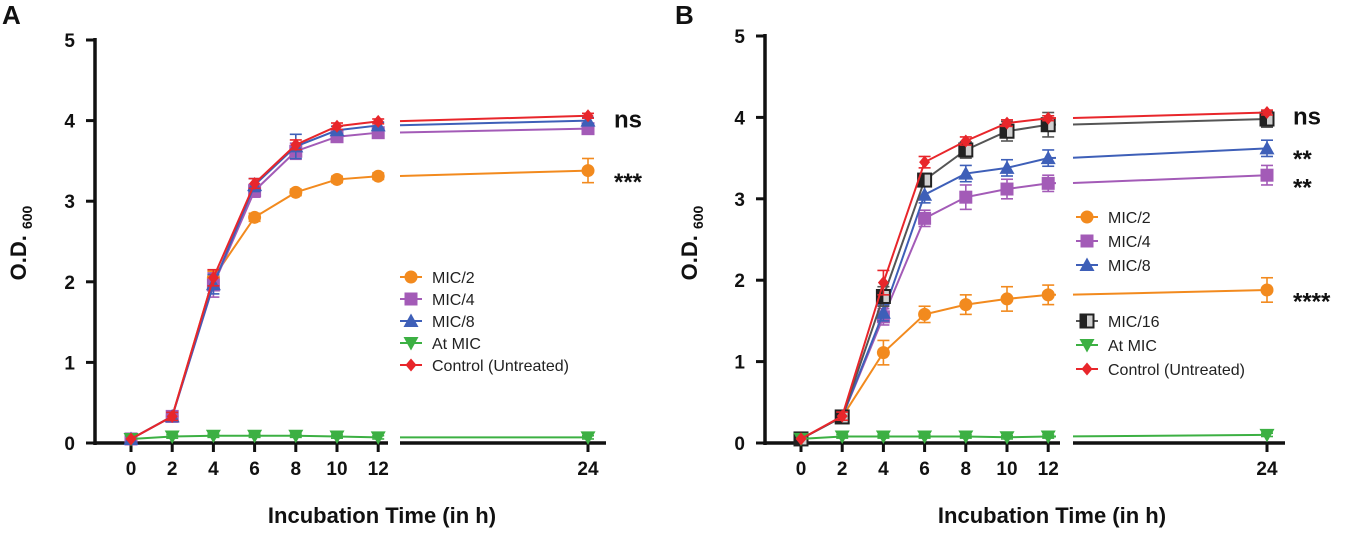 Image resolution: width=1345 pixels, height=536 pixels. What do you see at coordinates (1312, 301) in the screenshot?
I see `significance-label: ****` at bounding box center [1312, 301].